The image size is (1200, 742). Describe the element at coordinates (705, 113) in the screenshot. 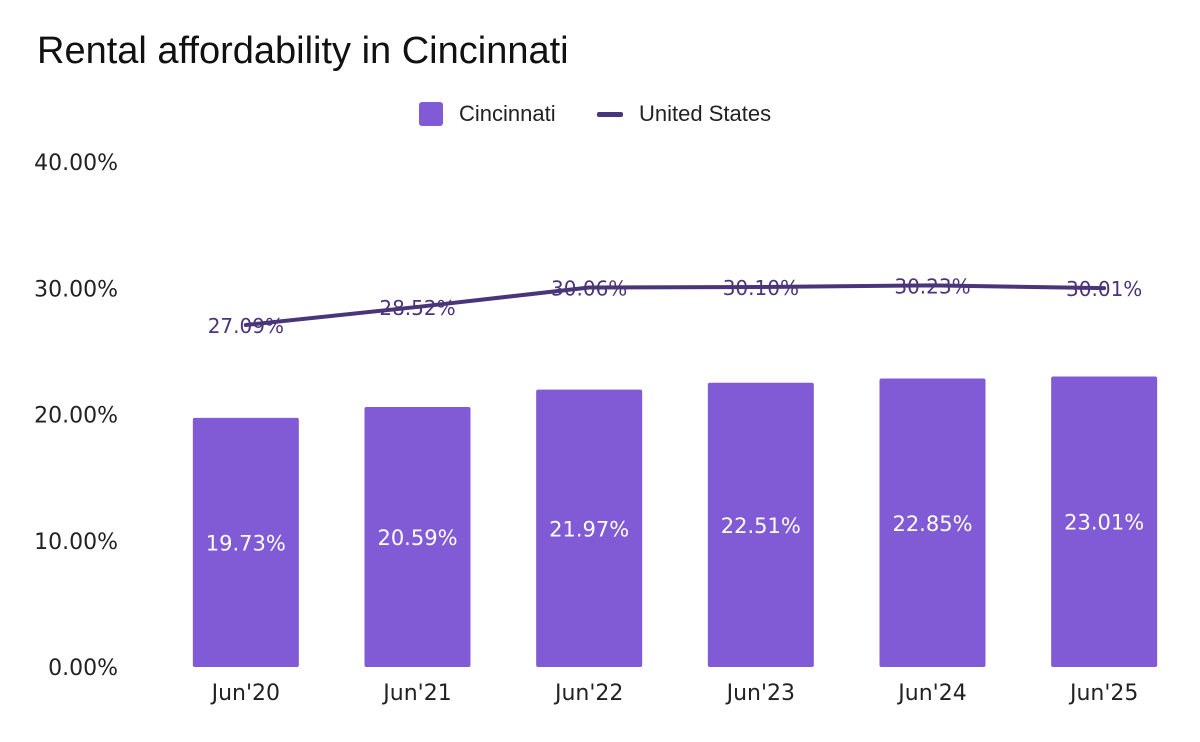

I see `legend-label-united-states: United States` at that location.